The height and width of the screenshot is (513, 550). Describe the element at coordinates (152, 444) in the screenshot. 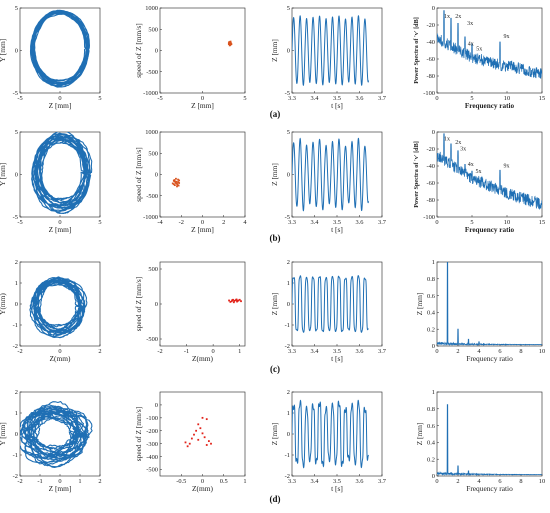

I see `y-tick-label: -300` at that location.